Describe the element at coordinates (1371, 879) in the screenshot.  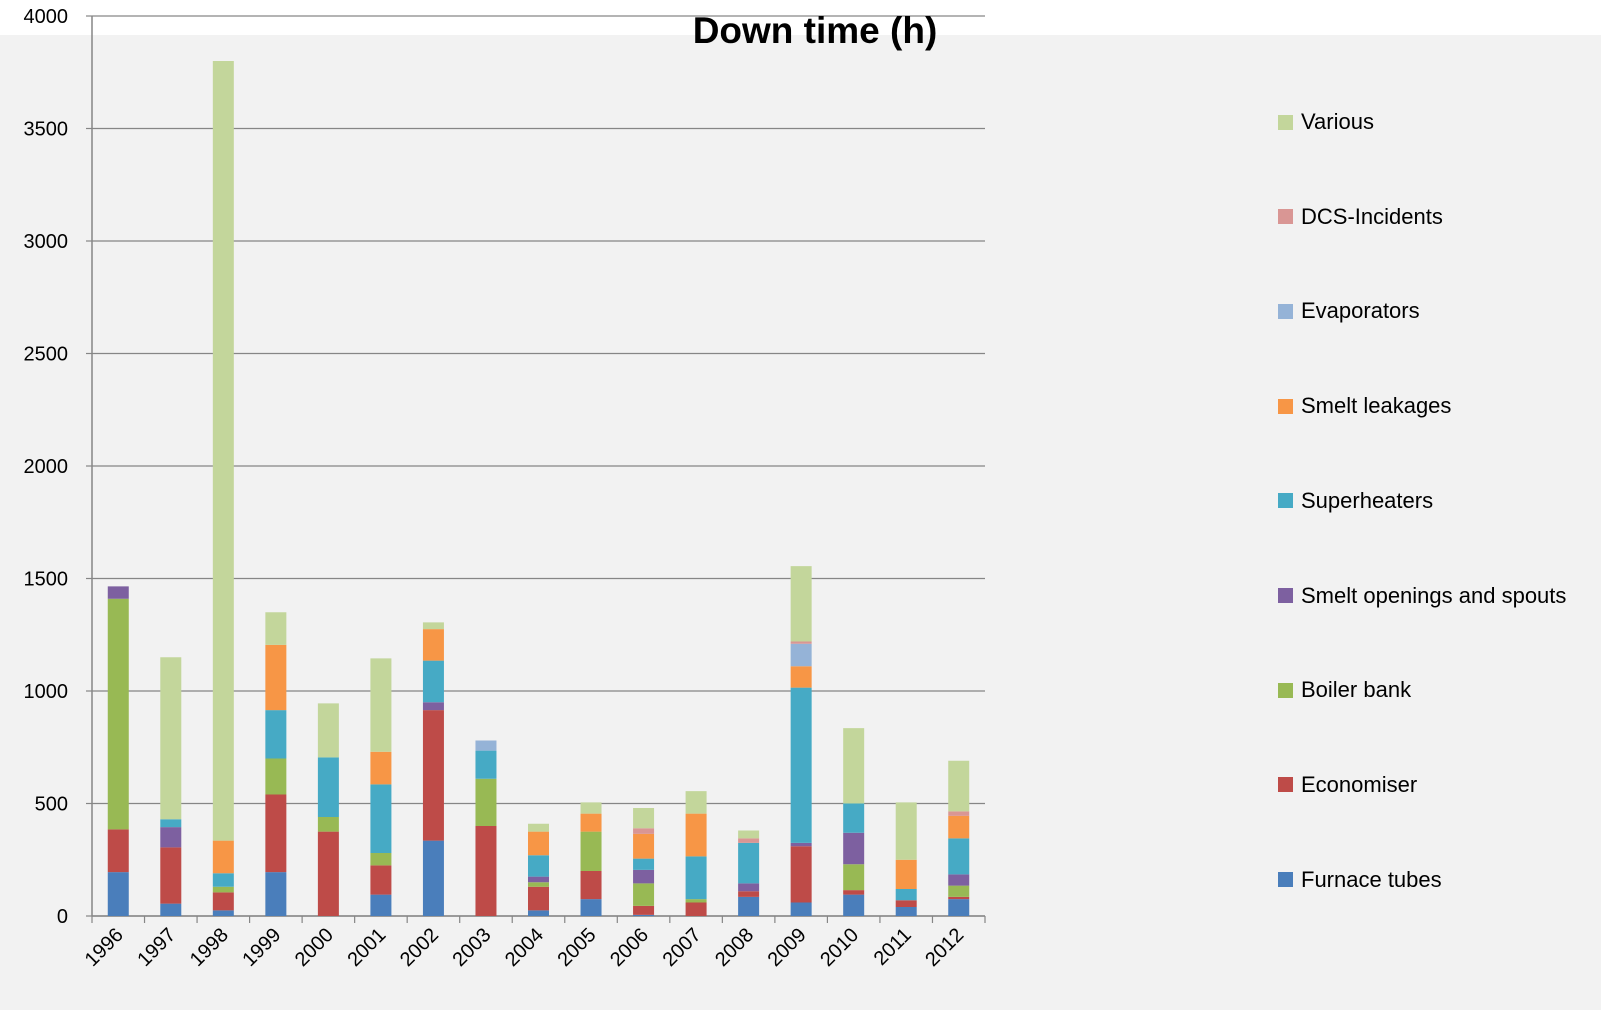
I see `legend-label: Furnace tubes` at that location.